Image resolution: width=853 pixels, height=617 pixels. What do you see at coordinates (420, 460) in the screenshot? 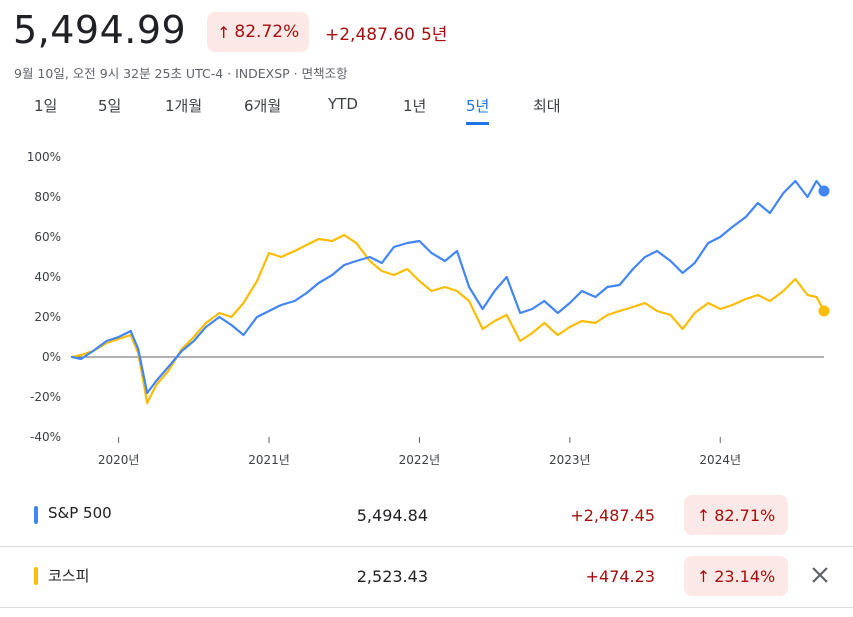
I see `x-tick-label: 2022년` at bounding box center [420, 460].